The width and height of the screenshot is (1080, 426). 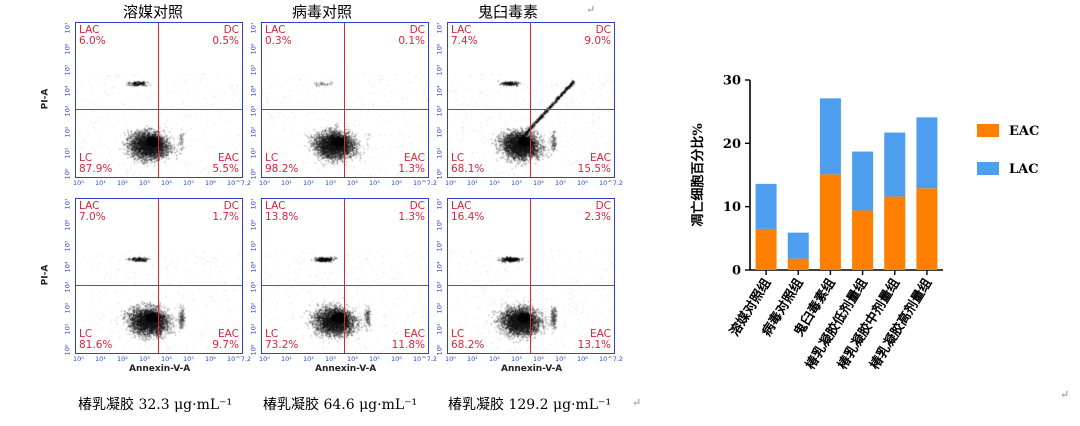 What do you see at coordinates (698, 175) in the screenshot?
I see `y-axis-label: 凋亡细胞百分比%` at bounding box center [698, 175].